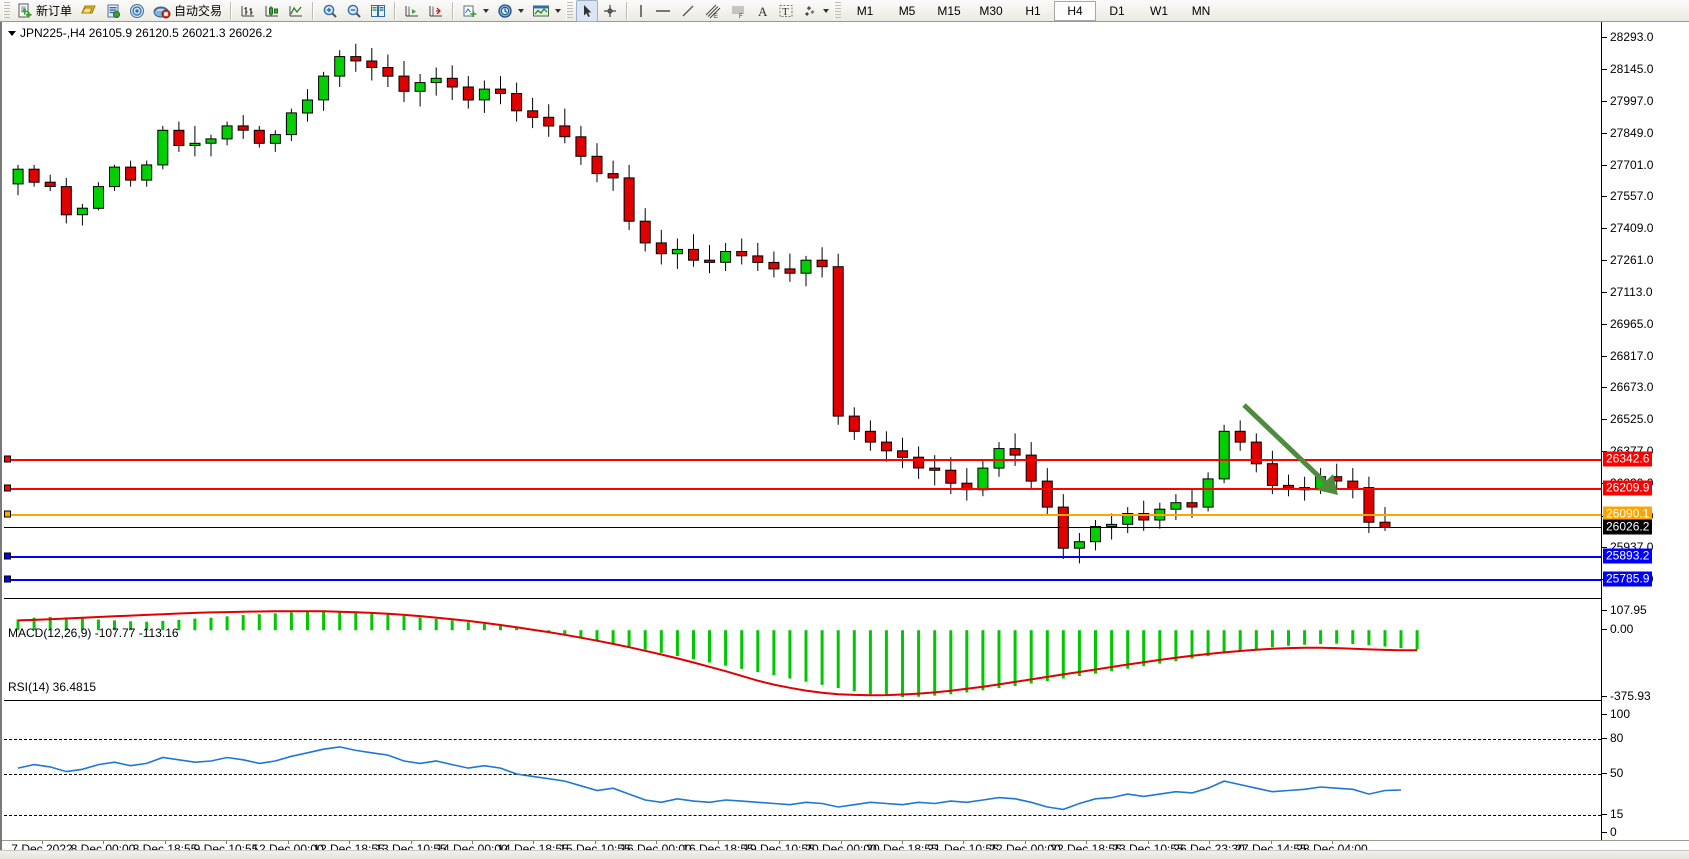  Describe the element at coordinates (1632, 324) in the screenshot. I see `price-tick-label: 26965.0` at that location.